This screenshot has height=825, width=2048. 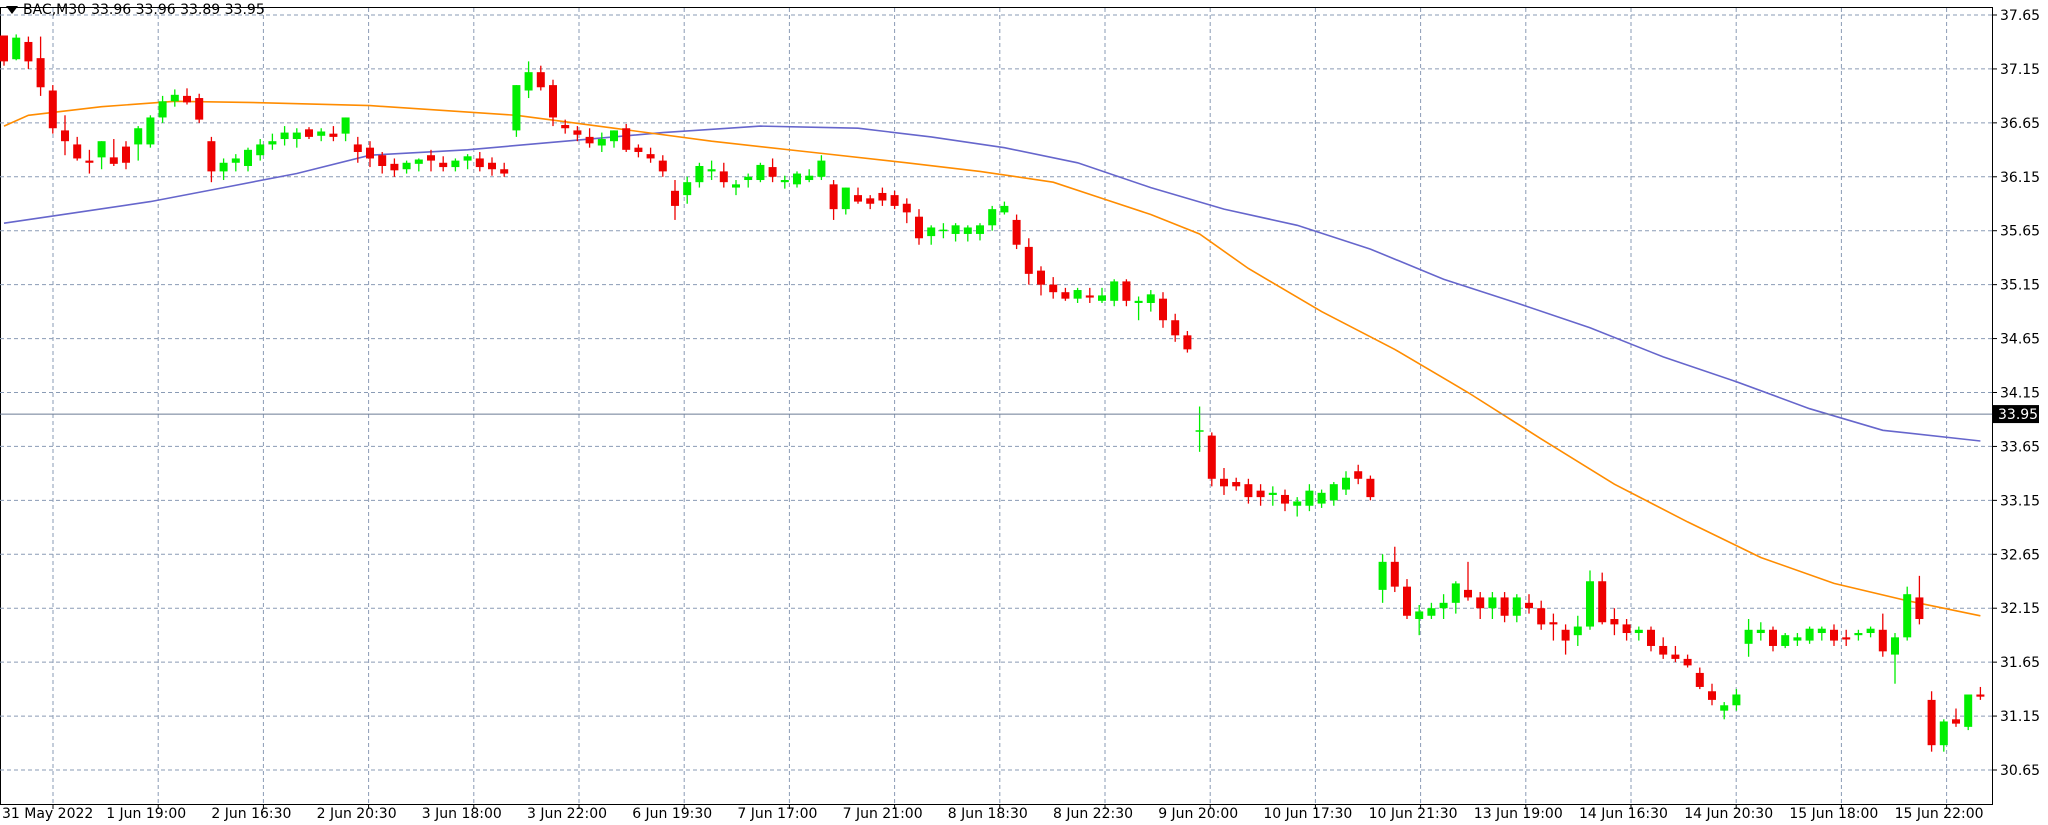 I want to click on y-tick-label: 32.65, so click(x=2020, y=555).